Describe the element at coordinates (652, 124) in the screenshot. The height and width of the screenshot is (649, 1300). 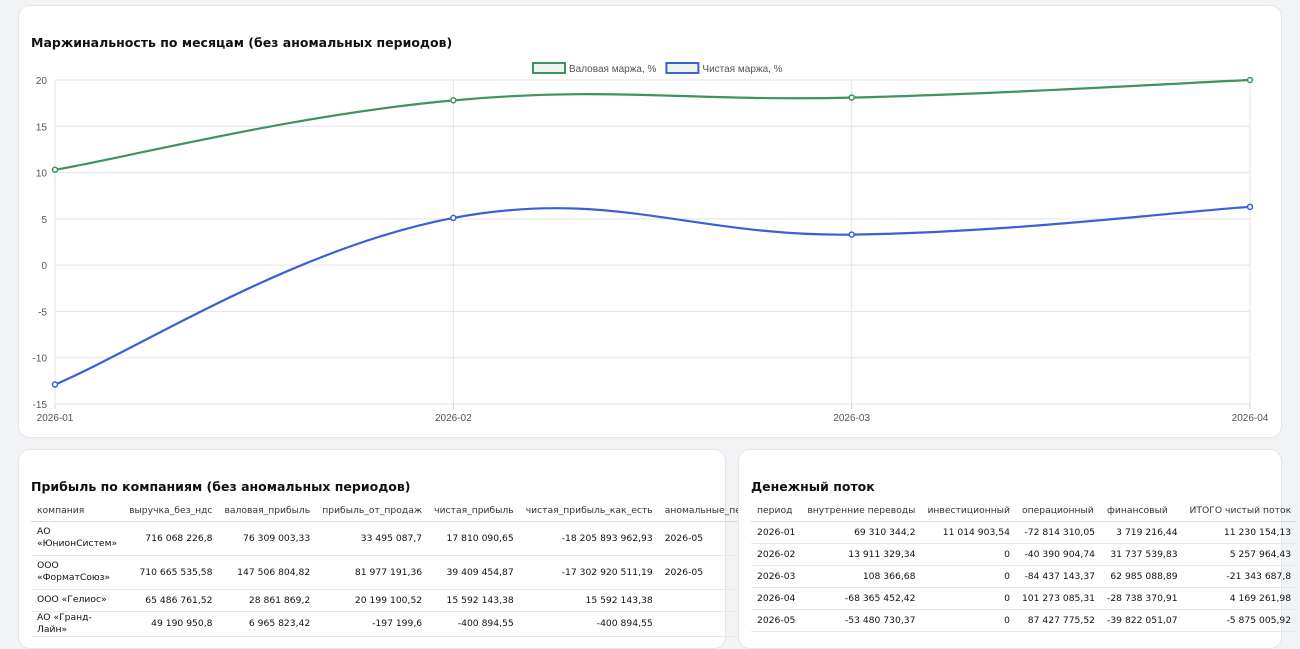
I see `series-line-gross-margin` at that location.